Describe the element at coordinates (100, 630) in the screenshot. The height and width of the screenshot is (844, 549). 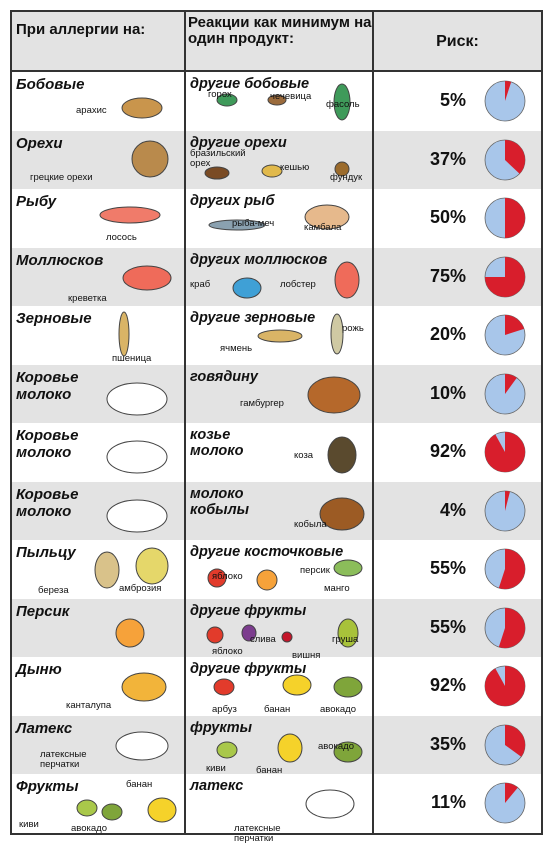
I see `allergen-cell: Персик` at that location.